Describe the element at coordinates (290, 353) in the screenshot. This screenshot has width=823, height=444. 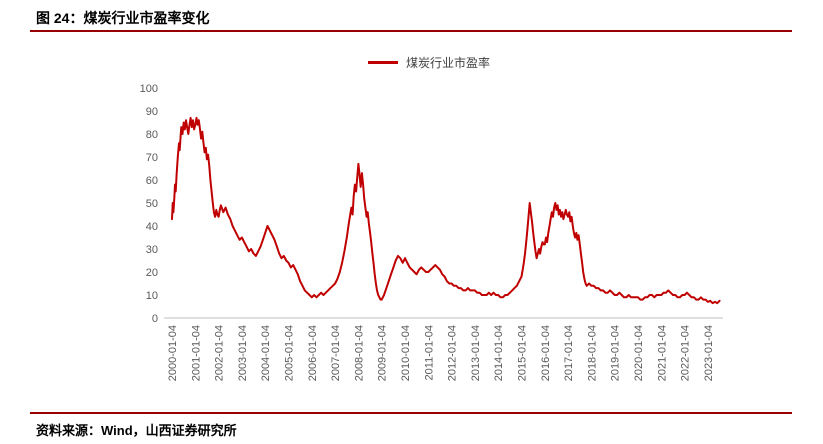
I see `svg-text: 2005-01-04` at that location.